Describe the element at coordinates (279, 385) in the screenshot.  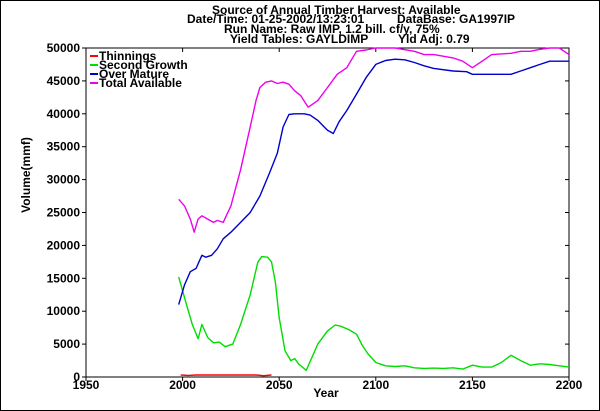
I see `x-tick-label: 2050` at that location.